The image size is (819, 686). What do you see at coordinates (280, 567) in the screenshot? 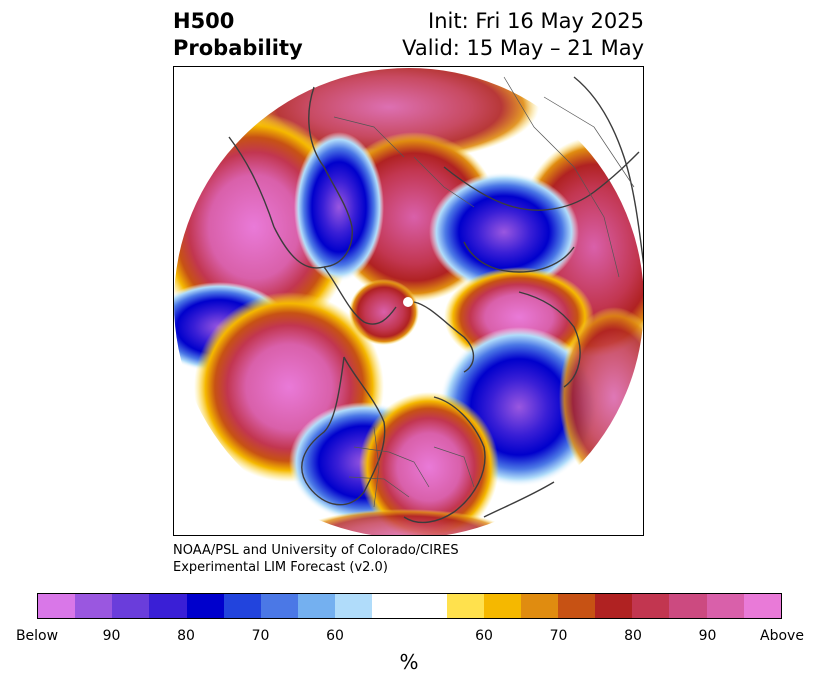
I see `credit-line-2: Experimental LIM Forecast (v2.0)` at bounding box center [280, 567].